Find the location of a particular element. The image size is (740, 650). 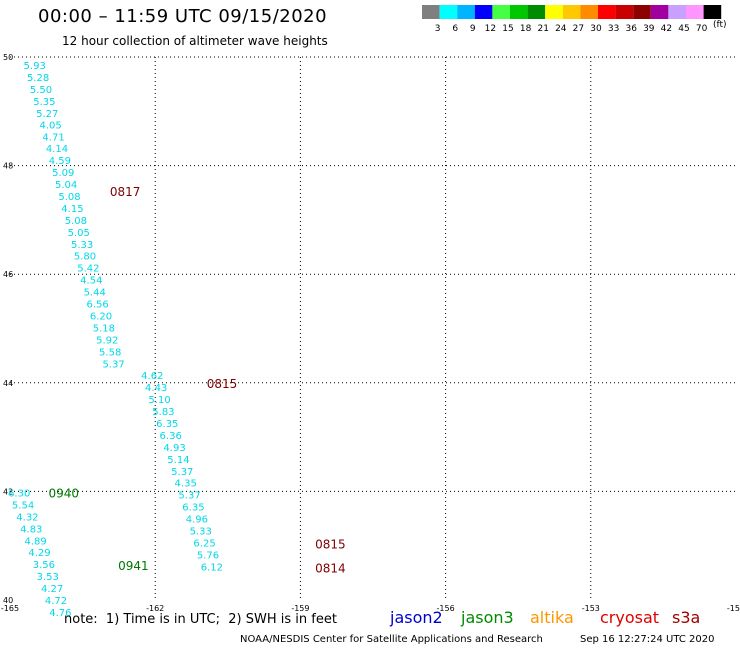

legend-swatch-label: 12 is located at coordinates (490, 29).